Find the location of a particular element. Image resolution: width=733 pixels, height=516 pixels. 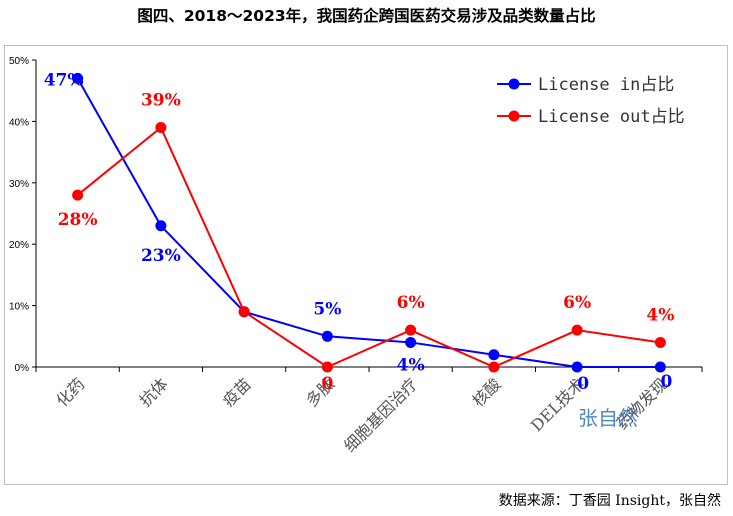

y-tick-label: 40% is located at coordinates (19, 122).